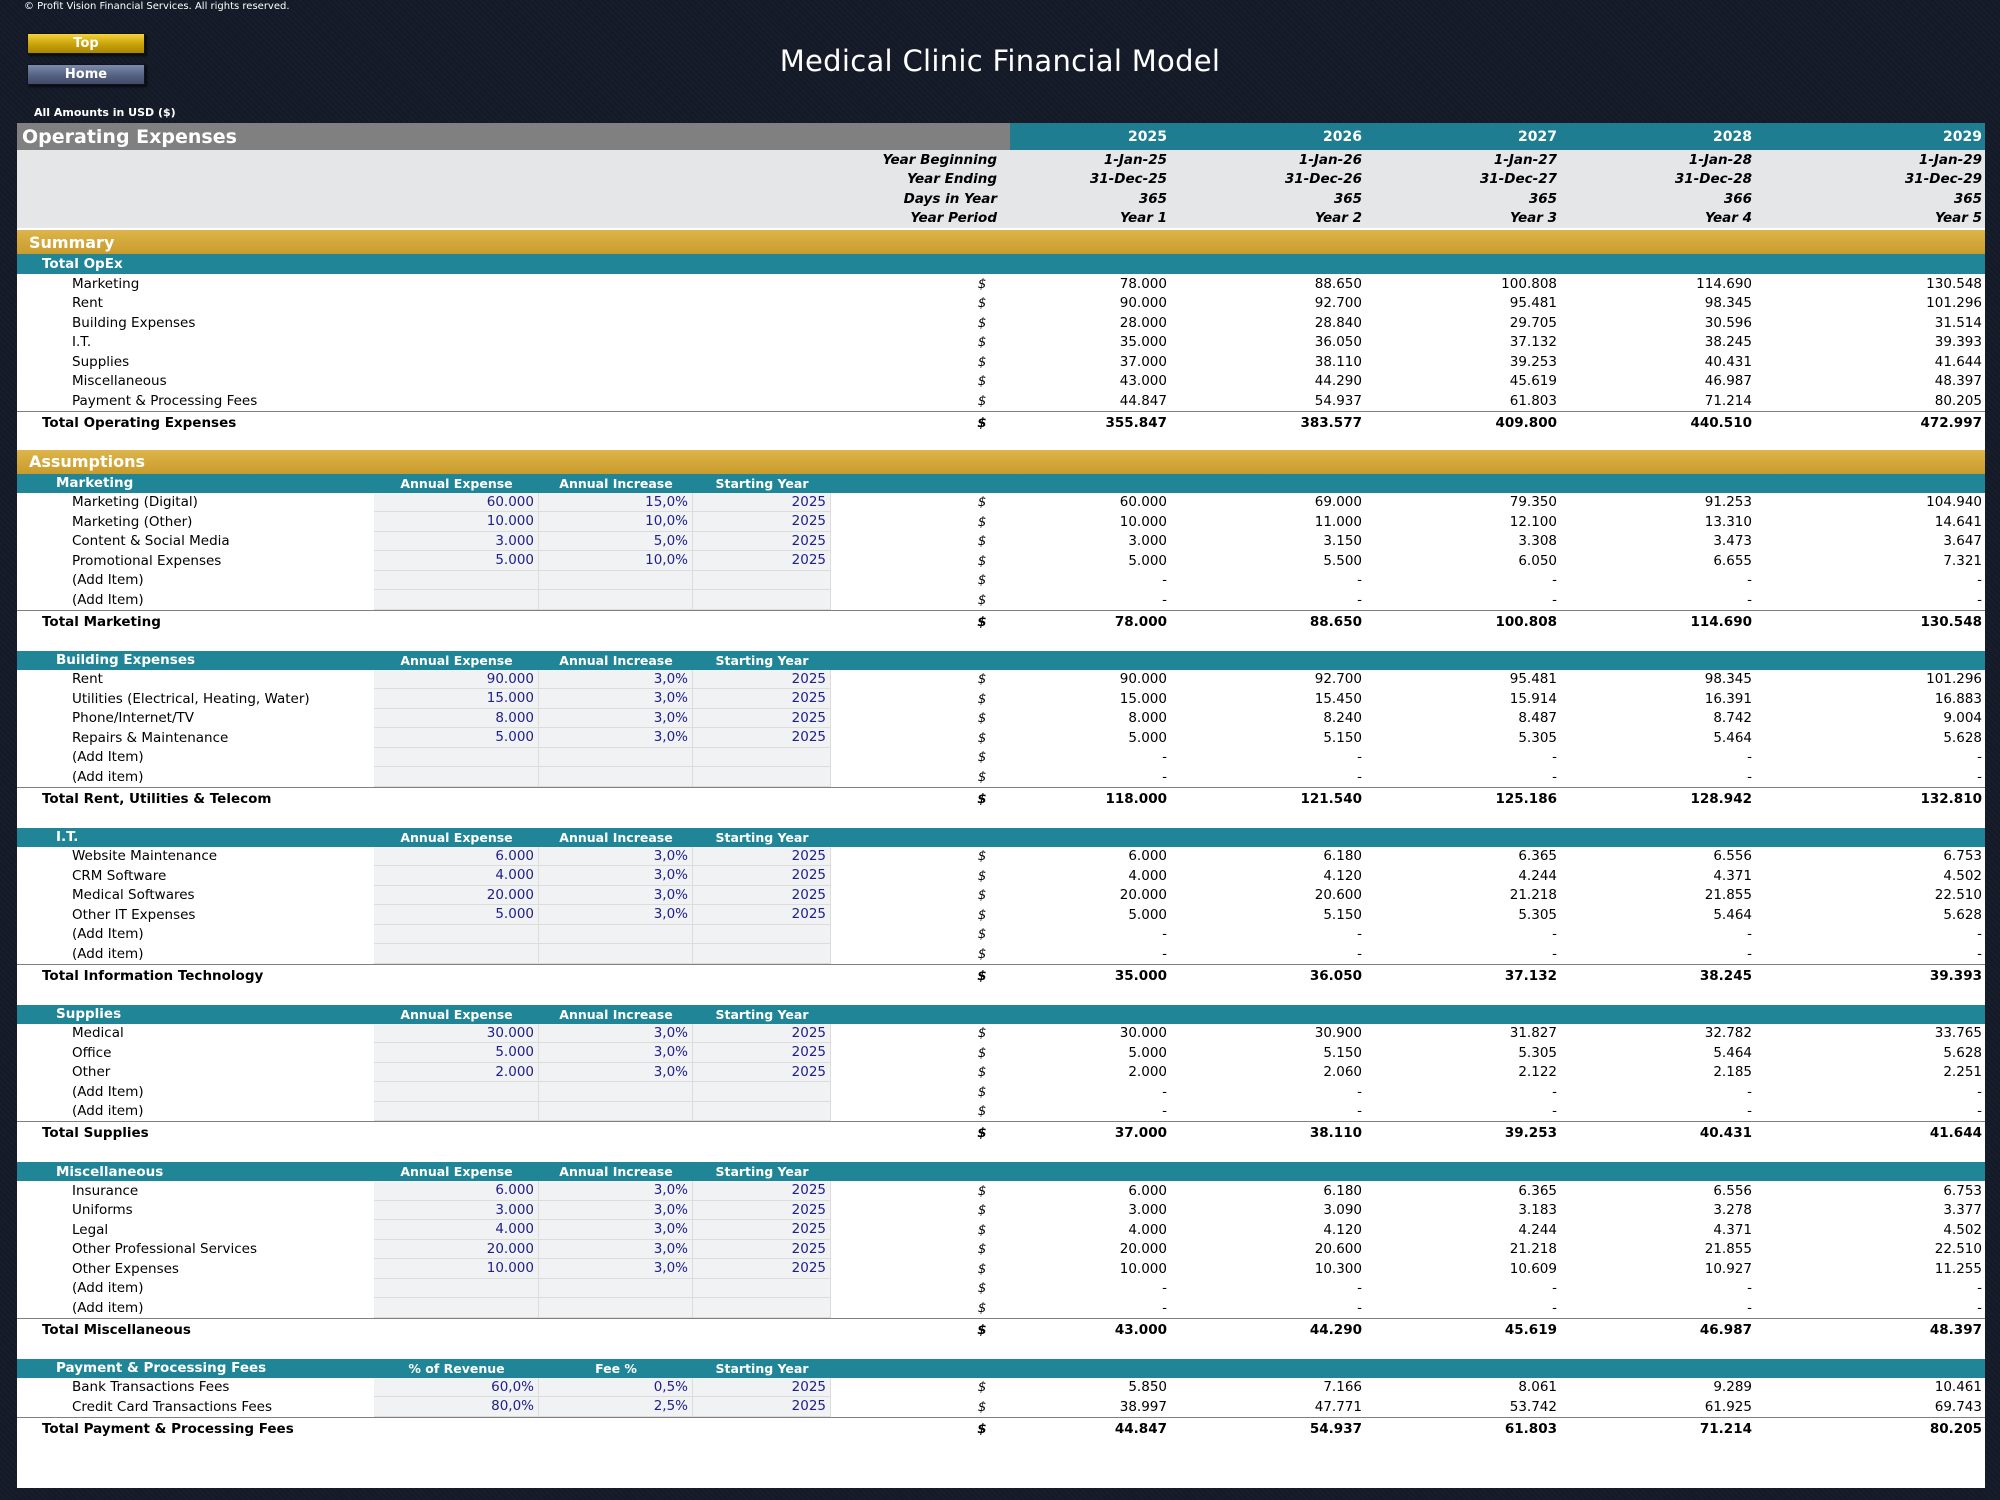 The width and height of the screenshot is (2000, 1500). I want to click on assumption-input: 15.000, so click(456, 699).